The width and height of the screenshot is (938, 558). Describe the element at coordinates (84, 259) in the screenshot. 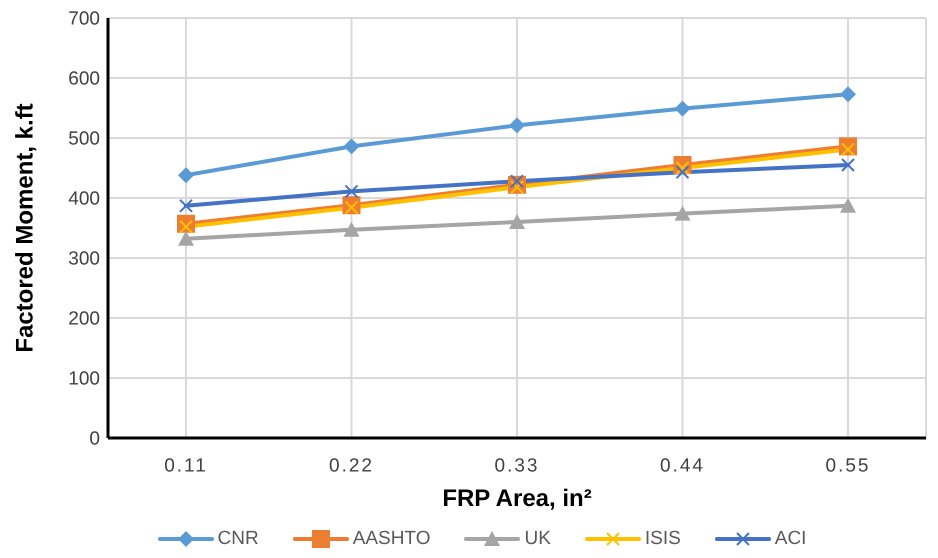

I see `y-tick-label: 300` at that location.